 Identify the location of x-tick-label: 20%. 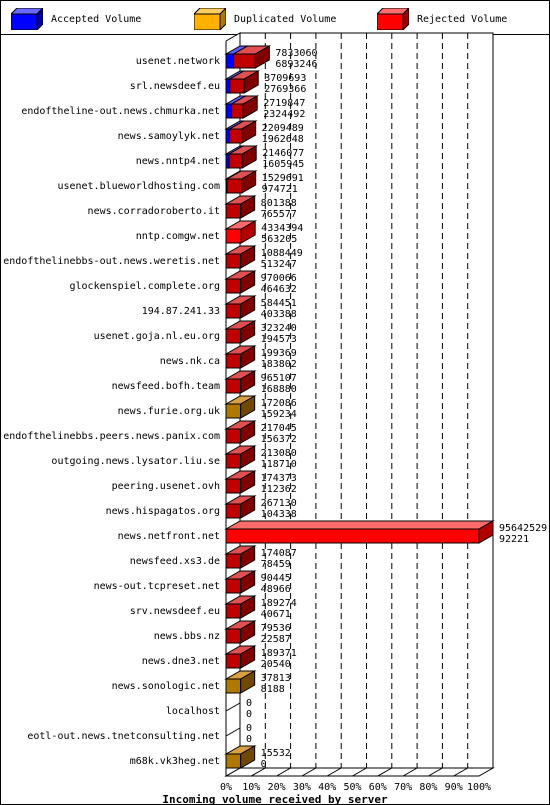
(277, 787).